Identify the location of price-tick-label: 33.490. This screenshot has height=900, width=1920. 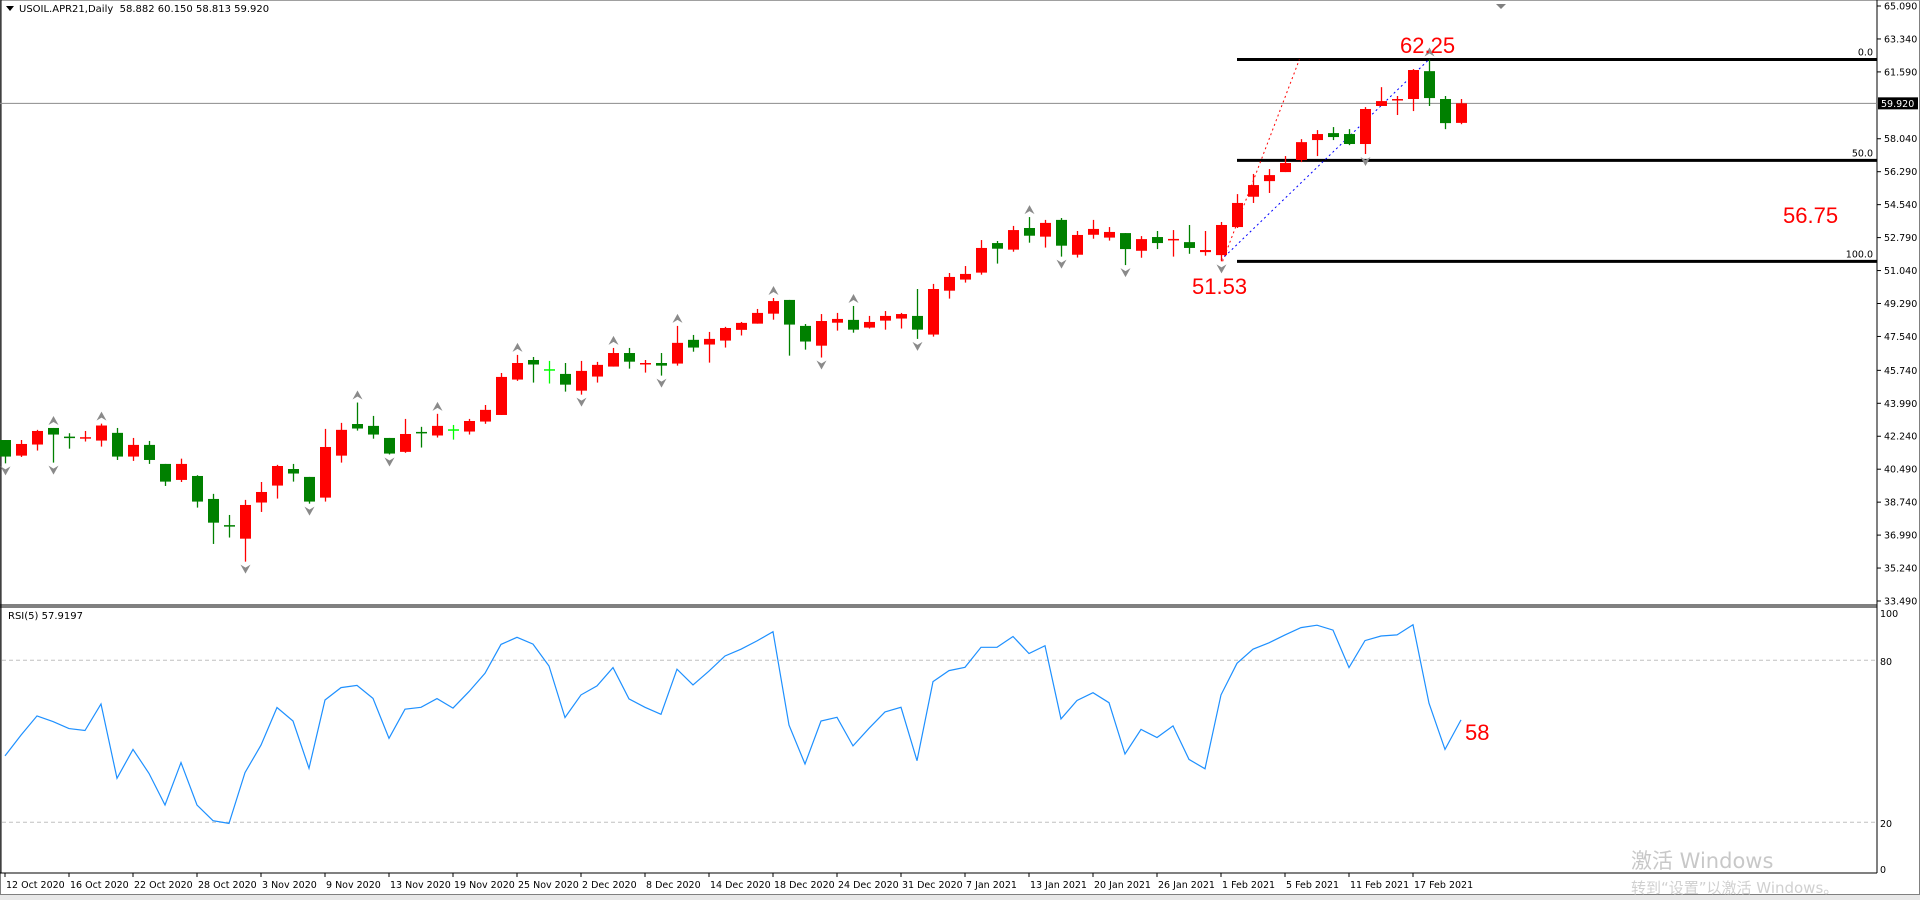
(1900, 602).